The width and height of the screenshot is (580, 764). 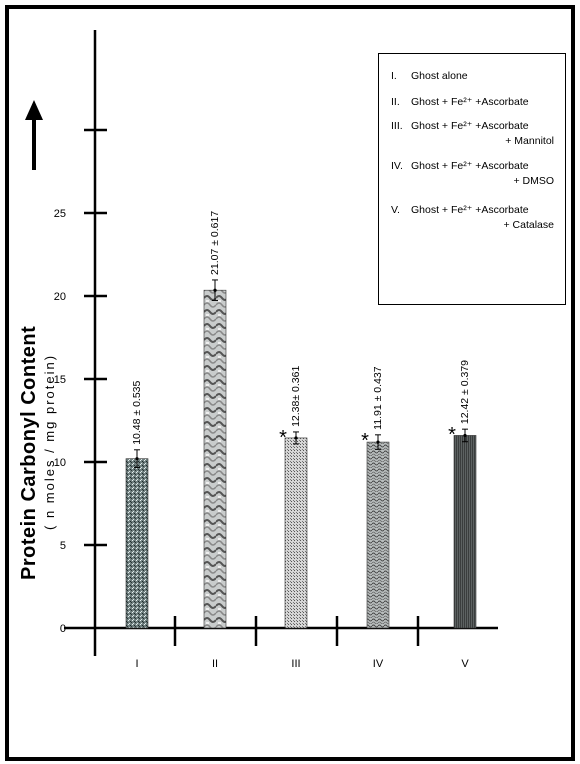 I want to click on y-tick-label: 25, so click(x=60, y=214).